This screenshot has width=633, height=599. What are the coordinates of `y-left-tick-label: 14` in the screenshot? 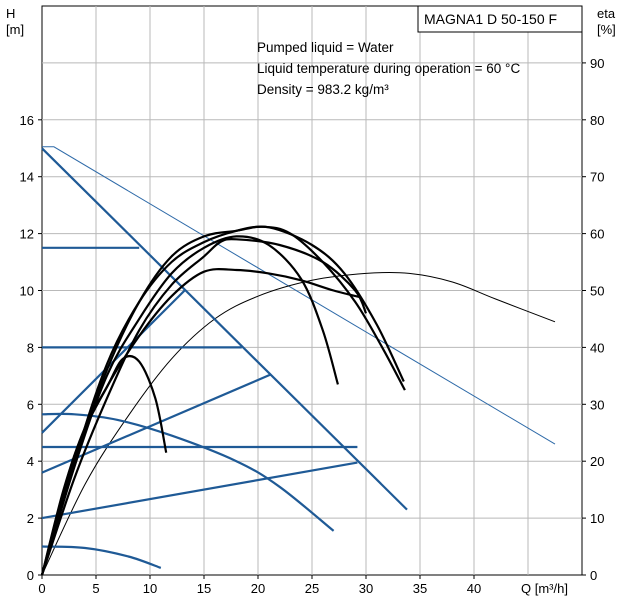 It's located at (27, 177).